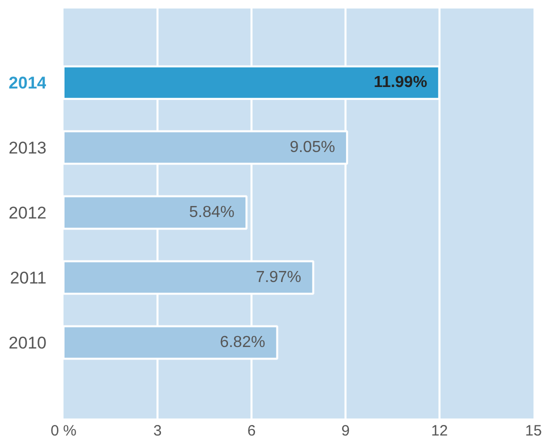 This screenshot has width=542, height=447. Describe the element at coordinates (243, 342) in the screenshot. I see `data-label: 6.82%` at that location.